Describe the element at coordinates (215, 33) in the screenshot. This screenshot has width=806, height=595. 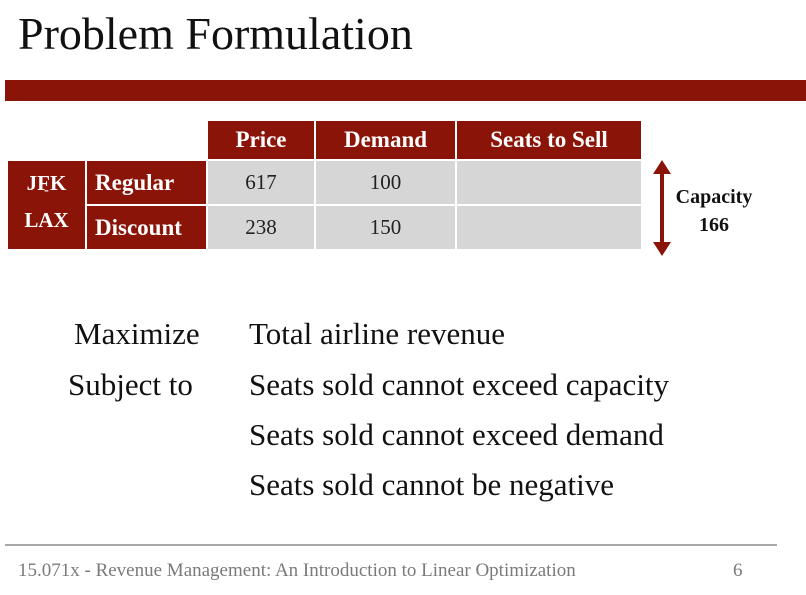
I see `slide-title: Problem Formulation` at that location.